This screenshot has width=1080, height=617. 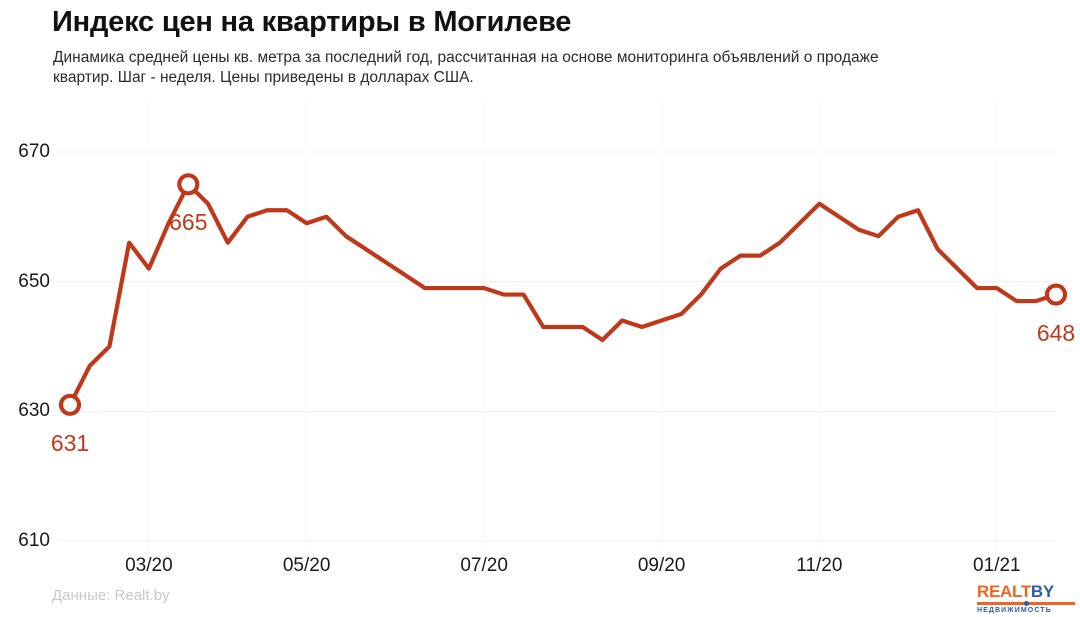 What do you see at coordinates (819, 565) in the screenshot?
I see `x-tick-label-11-20: 11/20` at bounding box center [819, 565].